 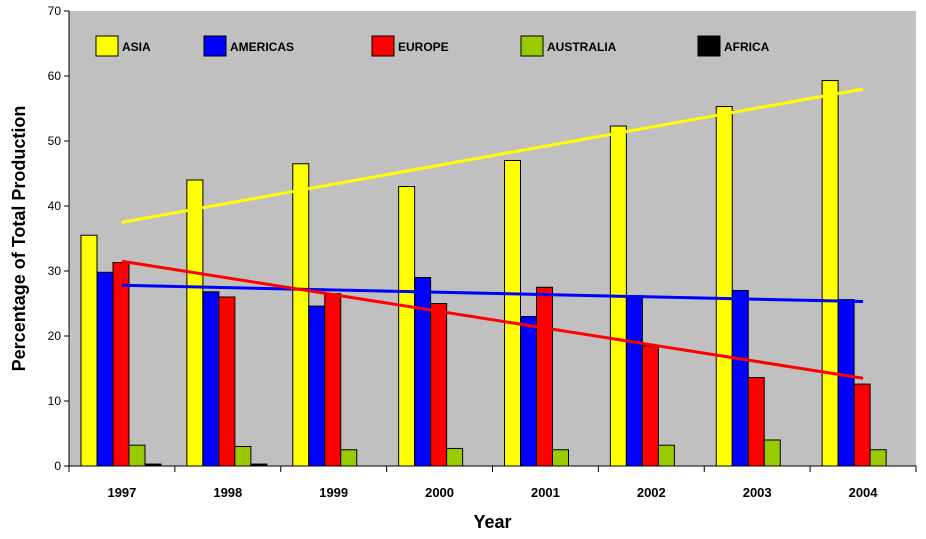 I want to click on legend-item-australia: AUSTRALIA, so click(x=568, y=46).